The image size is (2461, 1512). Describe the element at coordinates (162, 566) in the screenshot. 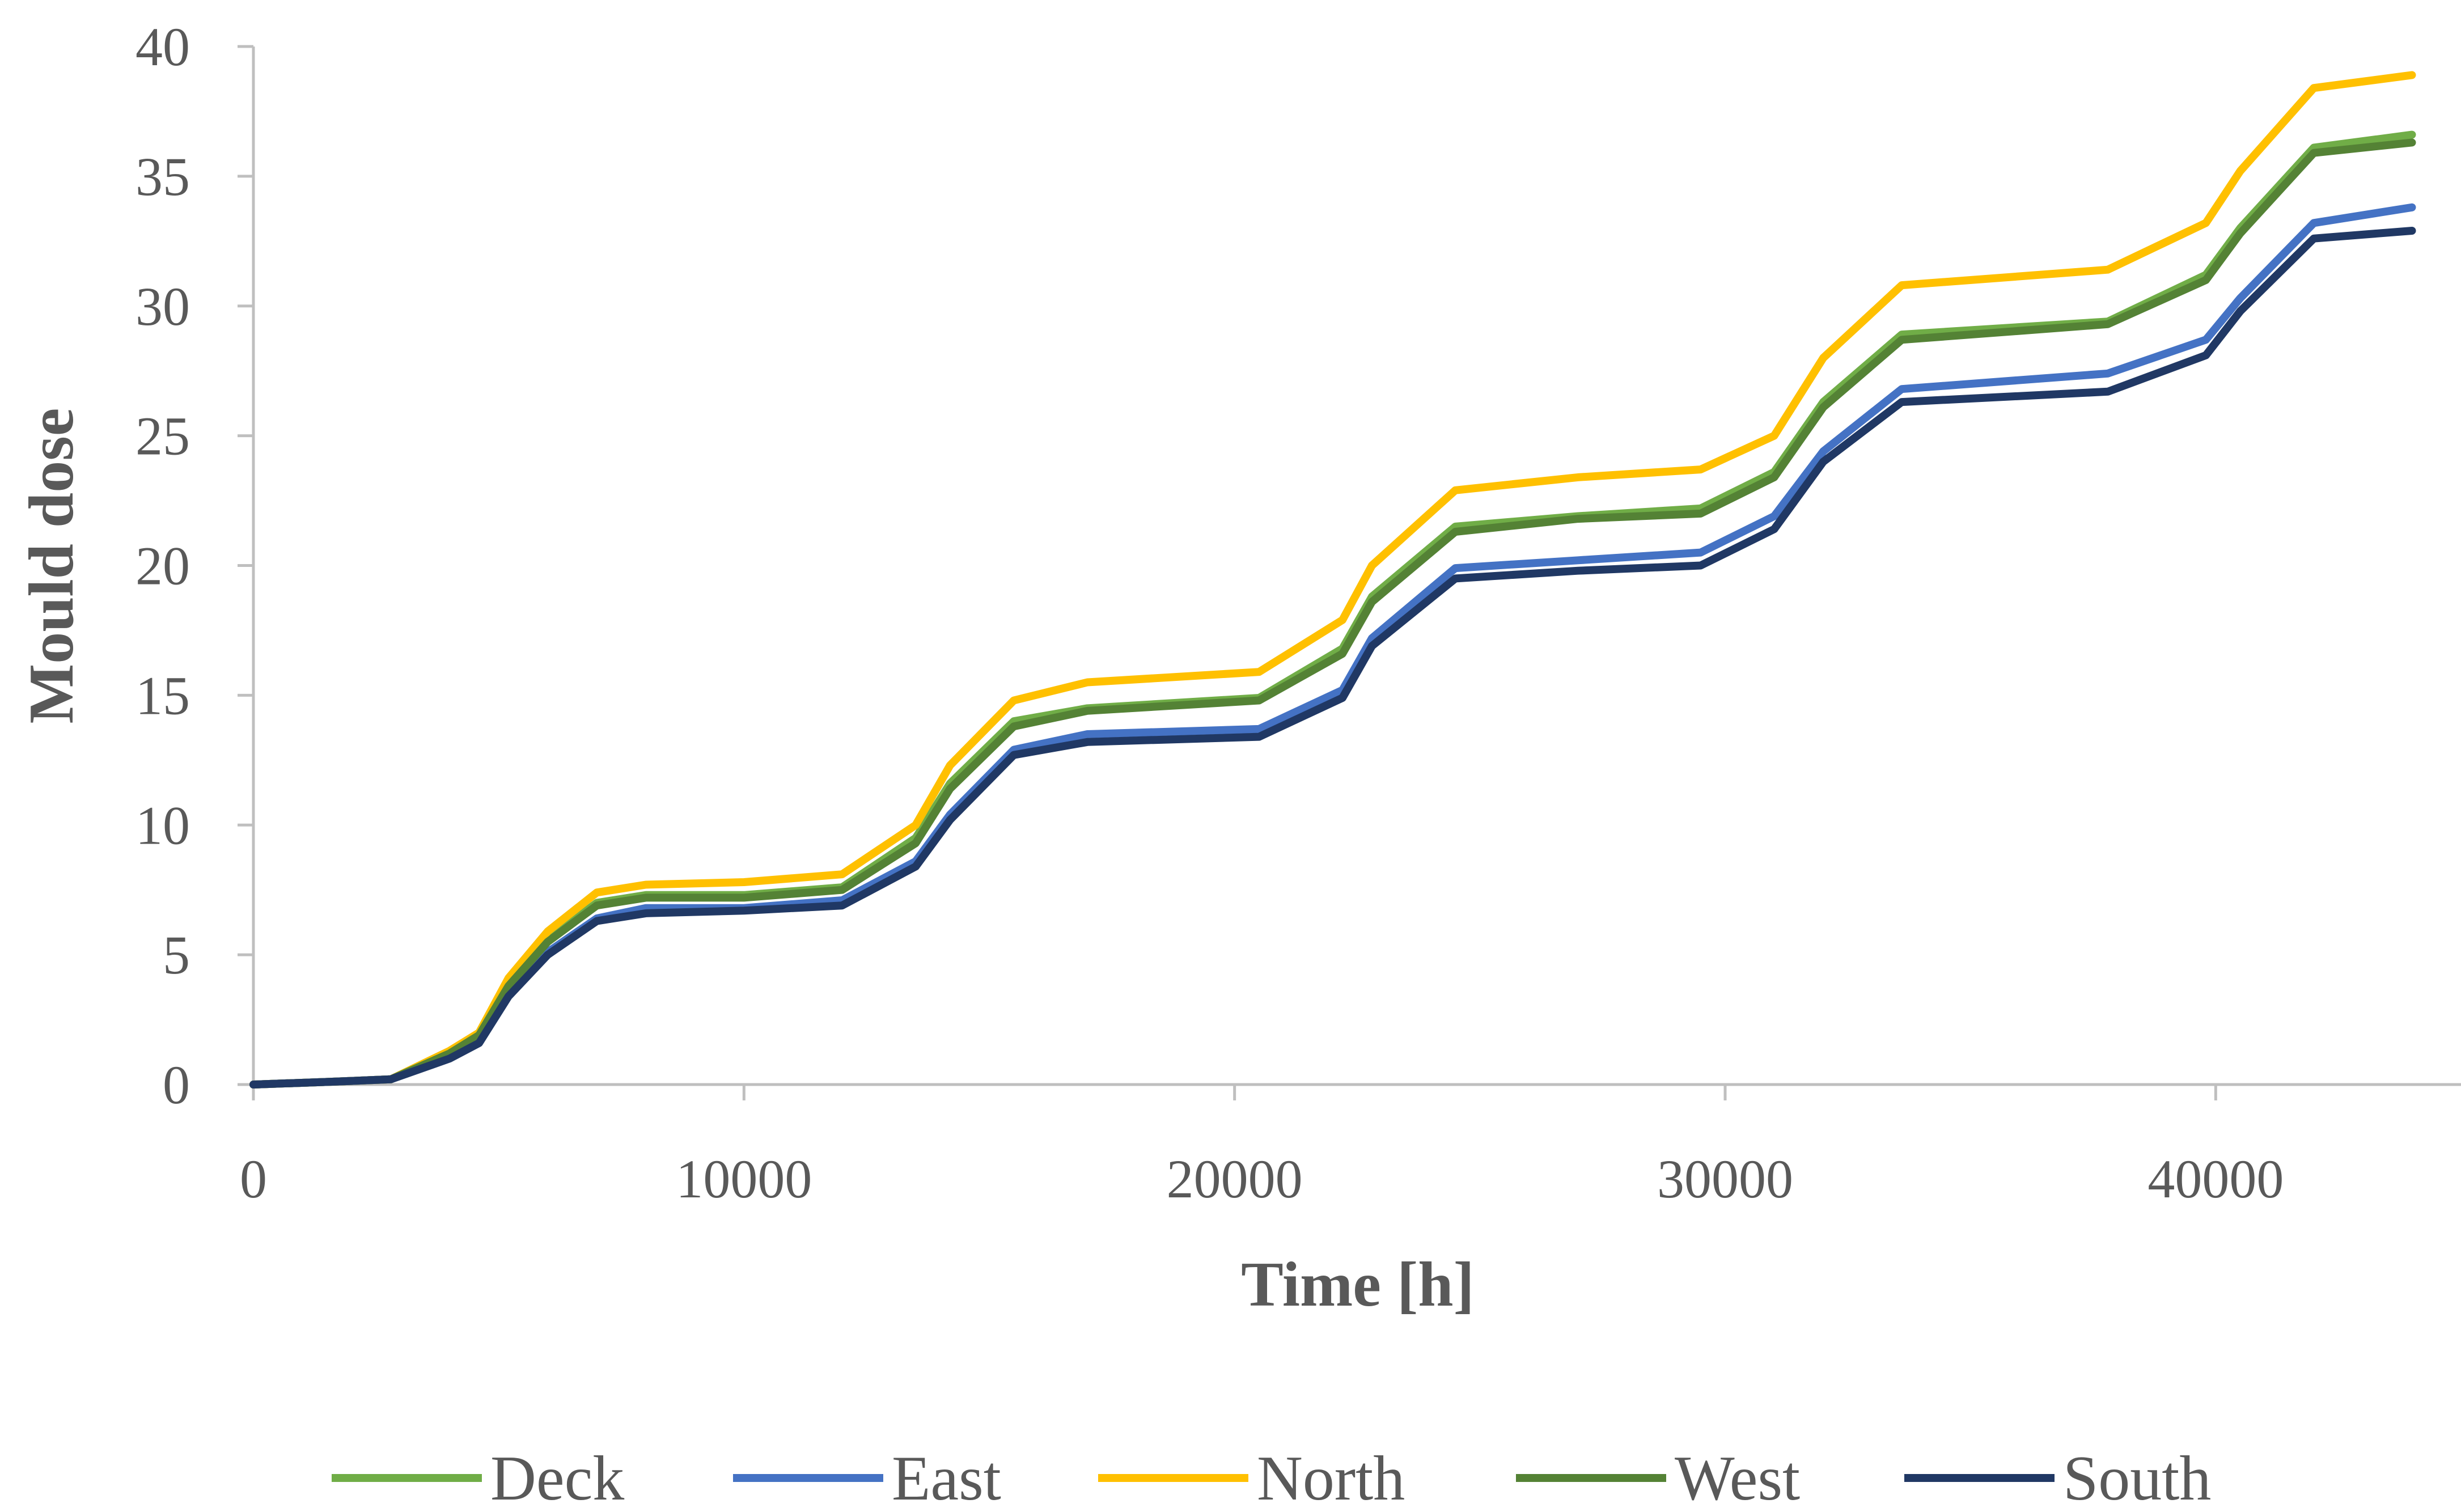

I see `y-tick-label: 20` at that location.